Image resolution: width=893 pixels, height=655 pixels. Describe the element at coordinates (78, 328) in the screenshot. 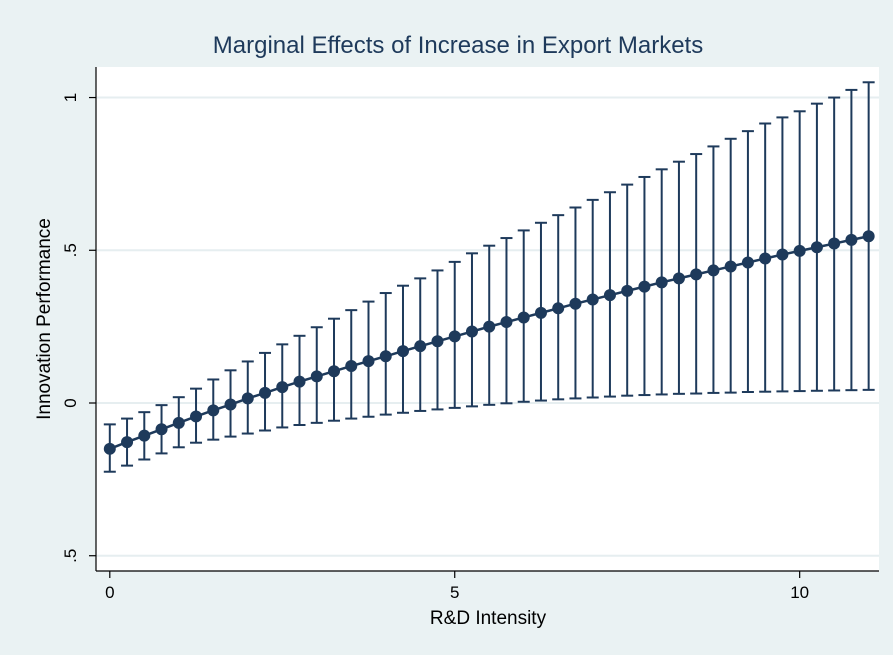

I see `y-axis-ticks: .5 0 .5 1` at that location.